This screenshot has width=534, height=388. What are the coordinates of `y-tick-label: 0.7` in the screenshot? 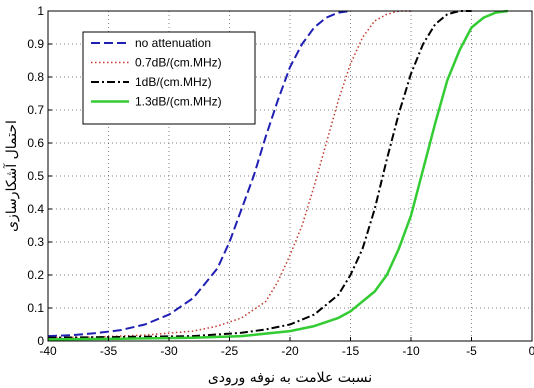 It's located at (35, 110).